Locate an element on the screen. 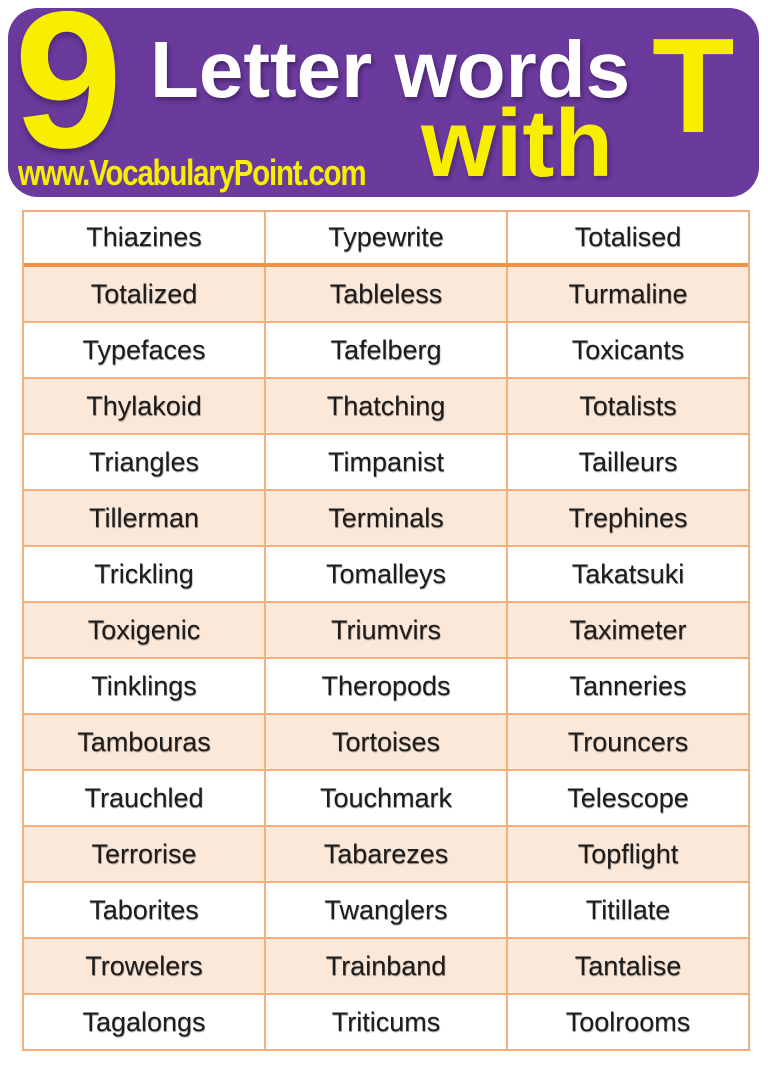 This screenshot has height=1084, width=768. word-cell: Takatsuki is located at coordinates (628, 573).